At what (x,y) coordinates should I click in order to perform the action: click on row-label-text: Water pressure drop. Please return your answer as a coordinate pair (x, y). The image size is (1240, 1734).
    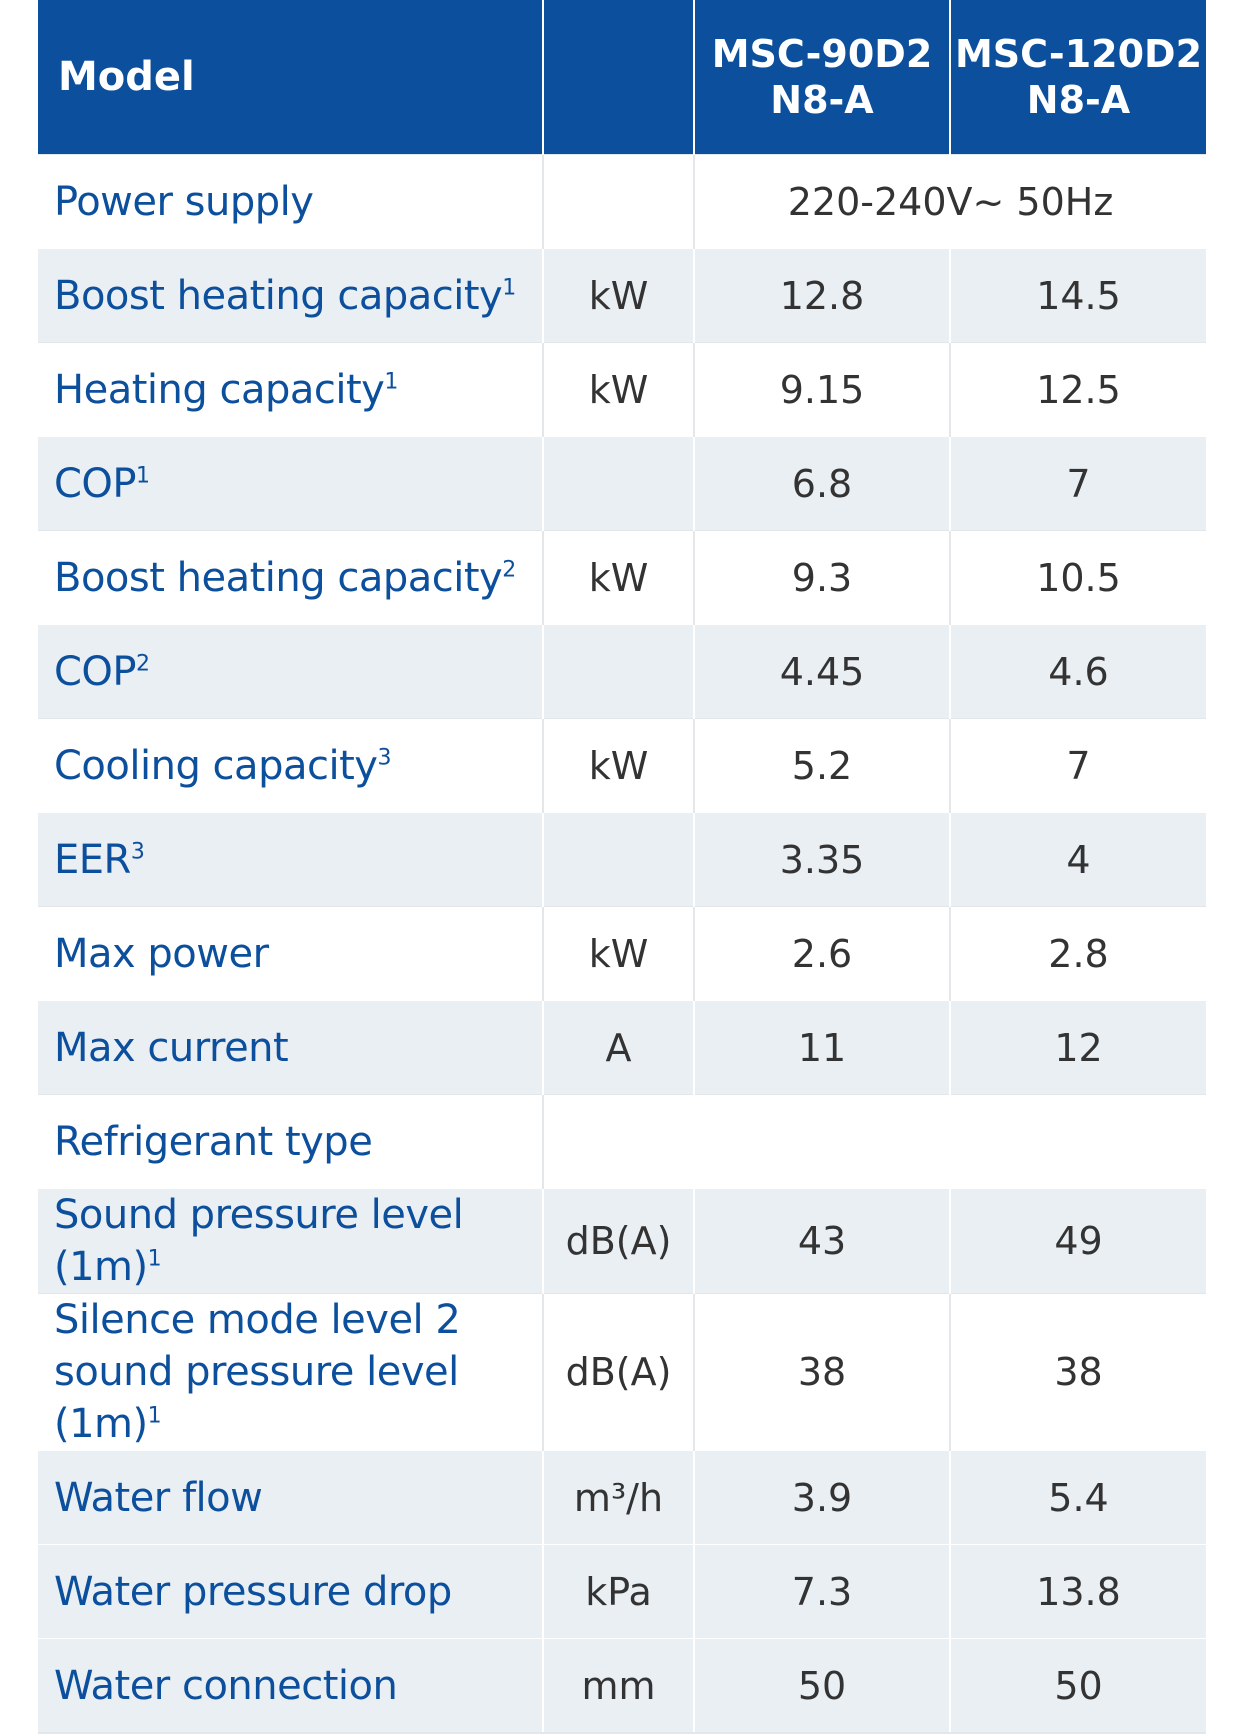
    Looking at the image, I should click on (253, 1591).